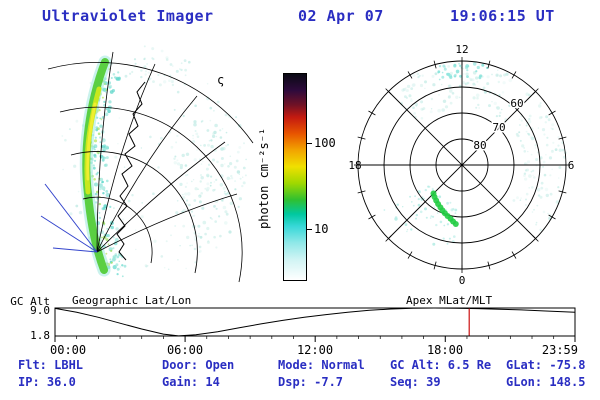 This screenshot has height=400, width=600. What do you see at coordinates (295, 177) in the screenshot?
I see `intensity-colorbar` at bounding box center [295, 177].